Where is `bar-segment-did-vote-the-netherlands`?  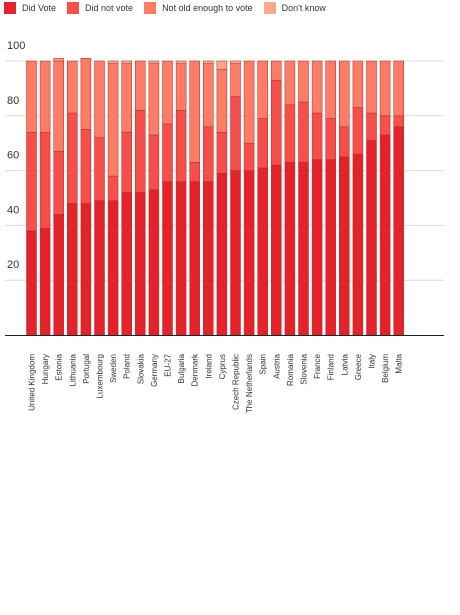 bar-segment-did-vote-the-netherlands is located at coordinates (249, 253).